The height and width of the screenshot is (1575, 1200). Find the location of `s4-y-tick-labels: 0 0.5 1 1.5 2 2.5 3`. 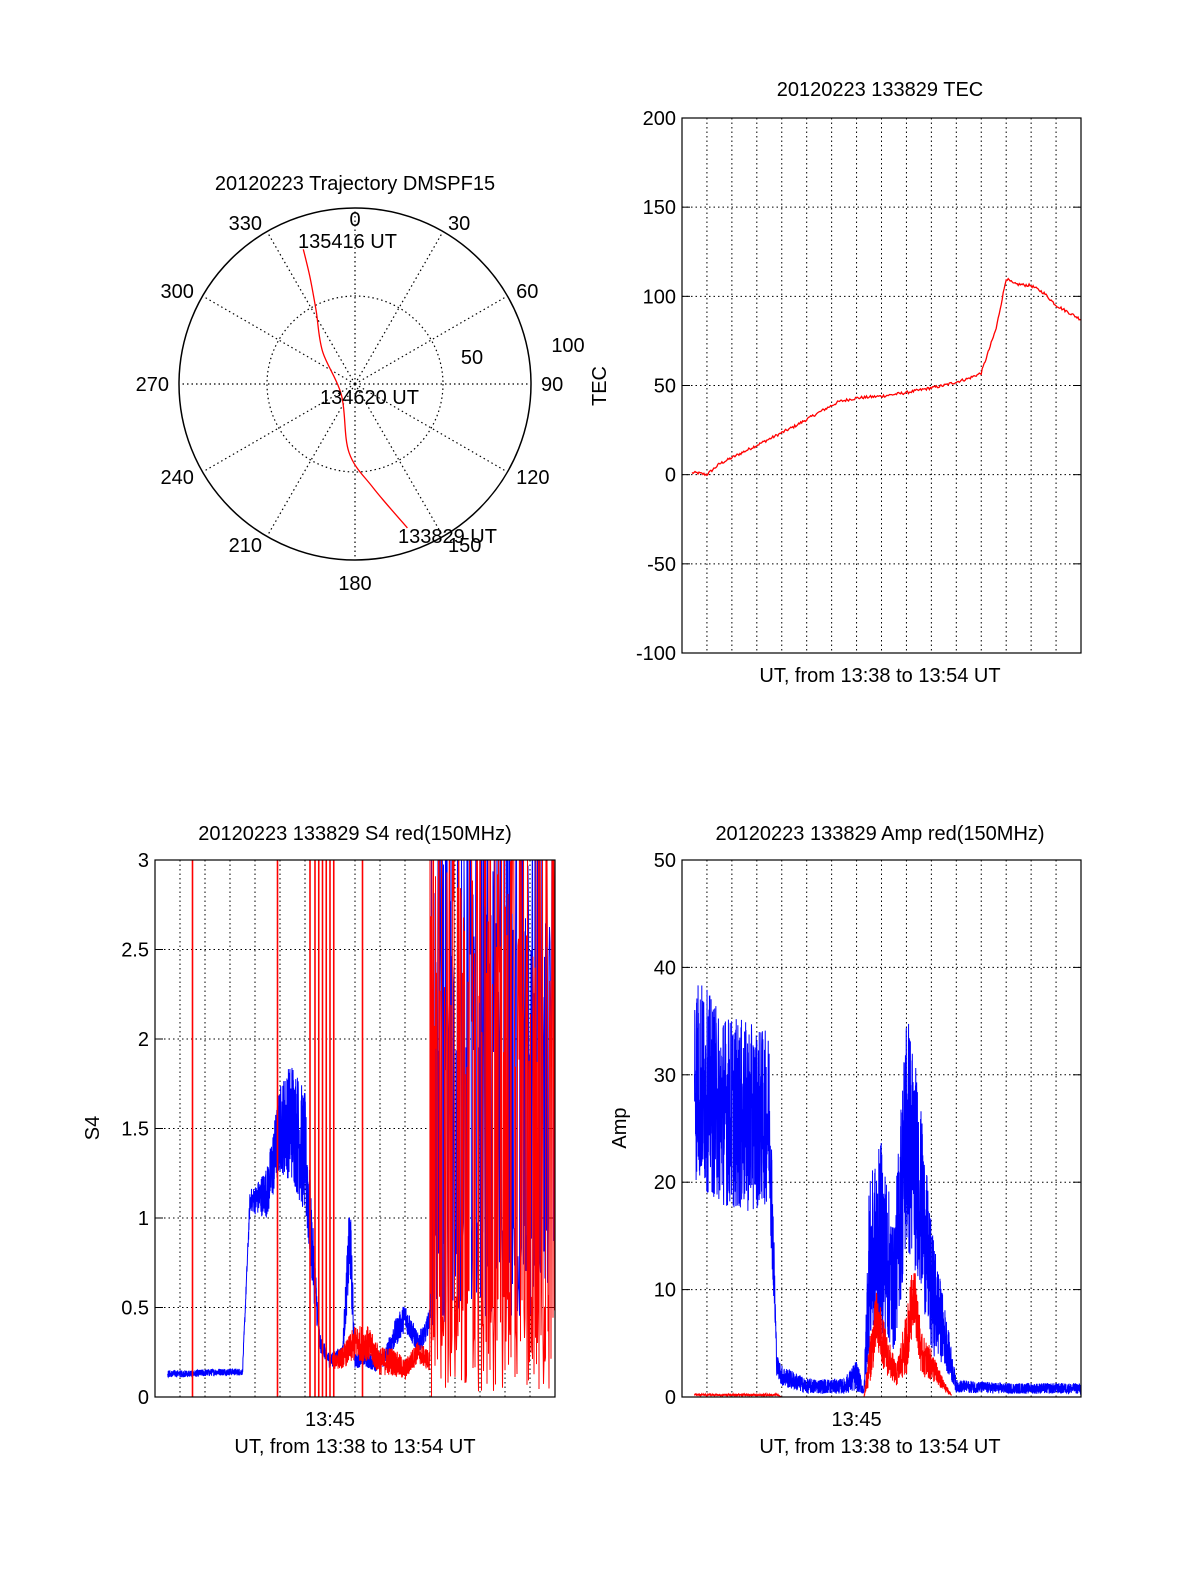

s4-y-tick-labels: 0 0.5 1 1.5 2 2.5 3 is located at coordinates (135, 1129).